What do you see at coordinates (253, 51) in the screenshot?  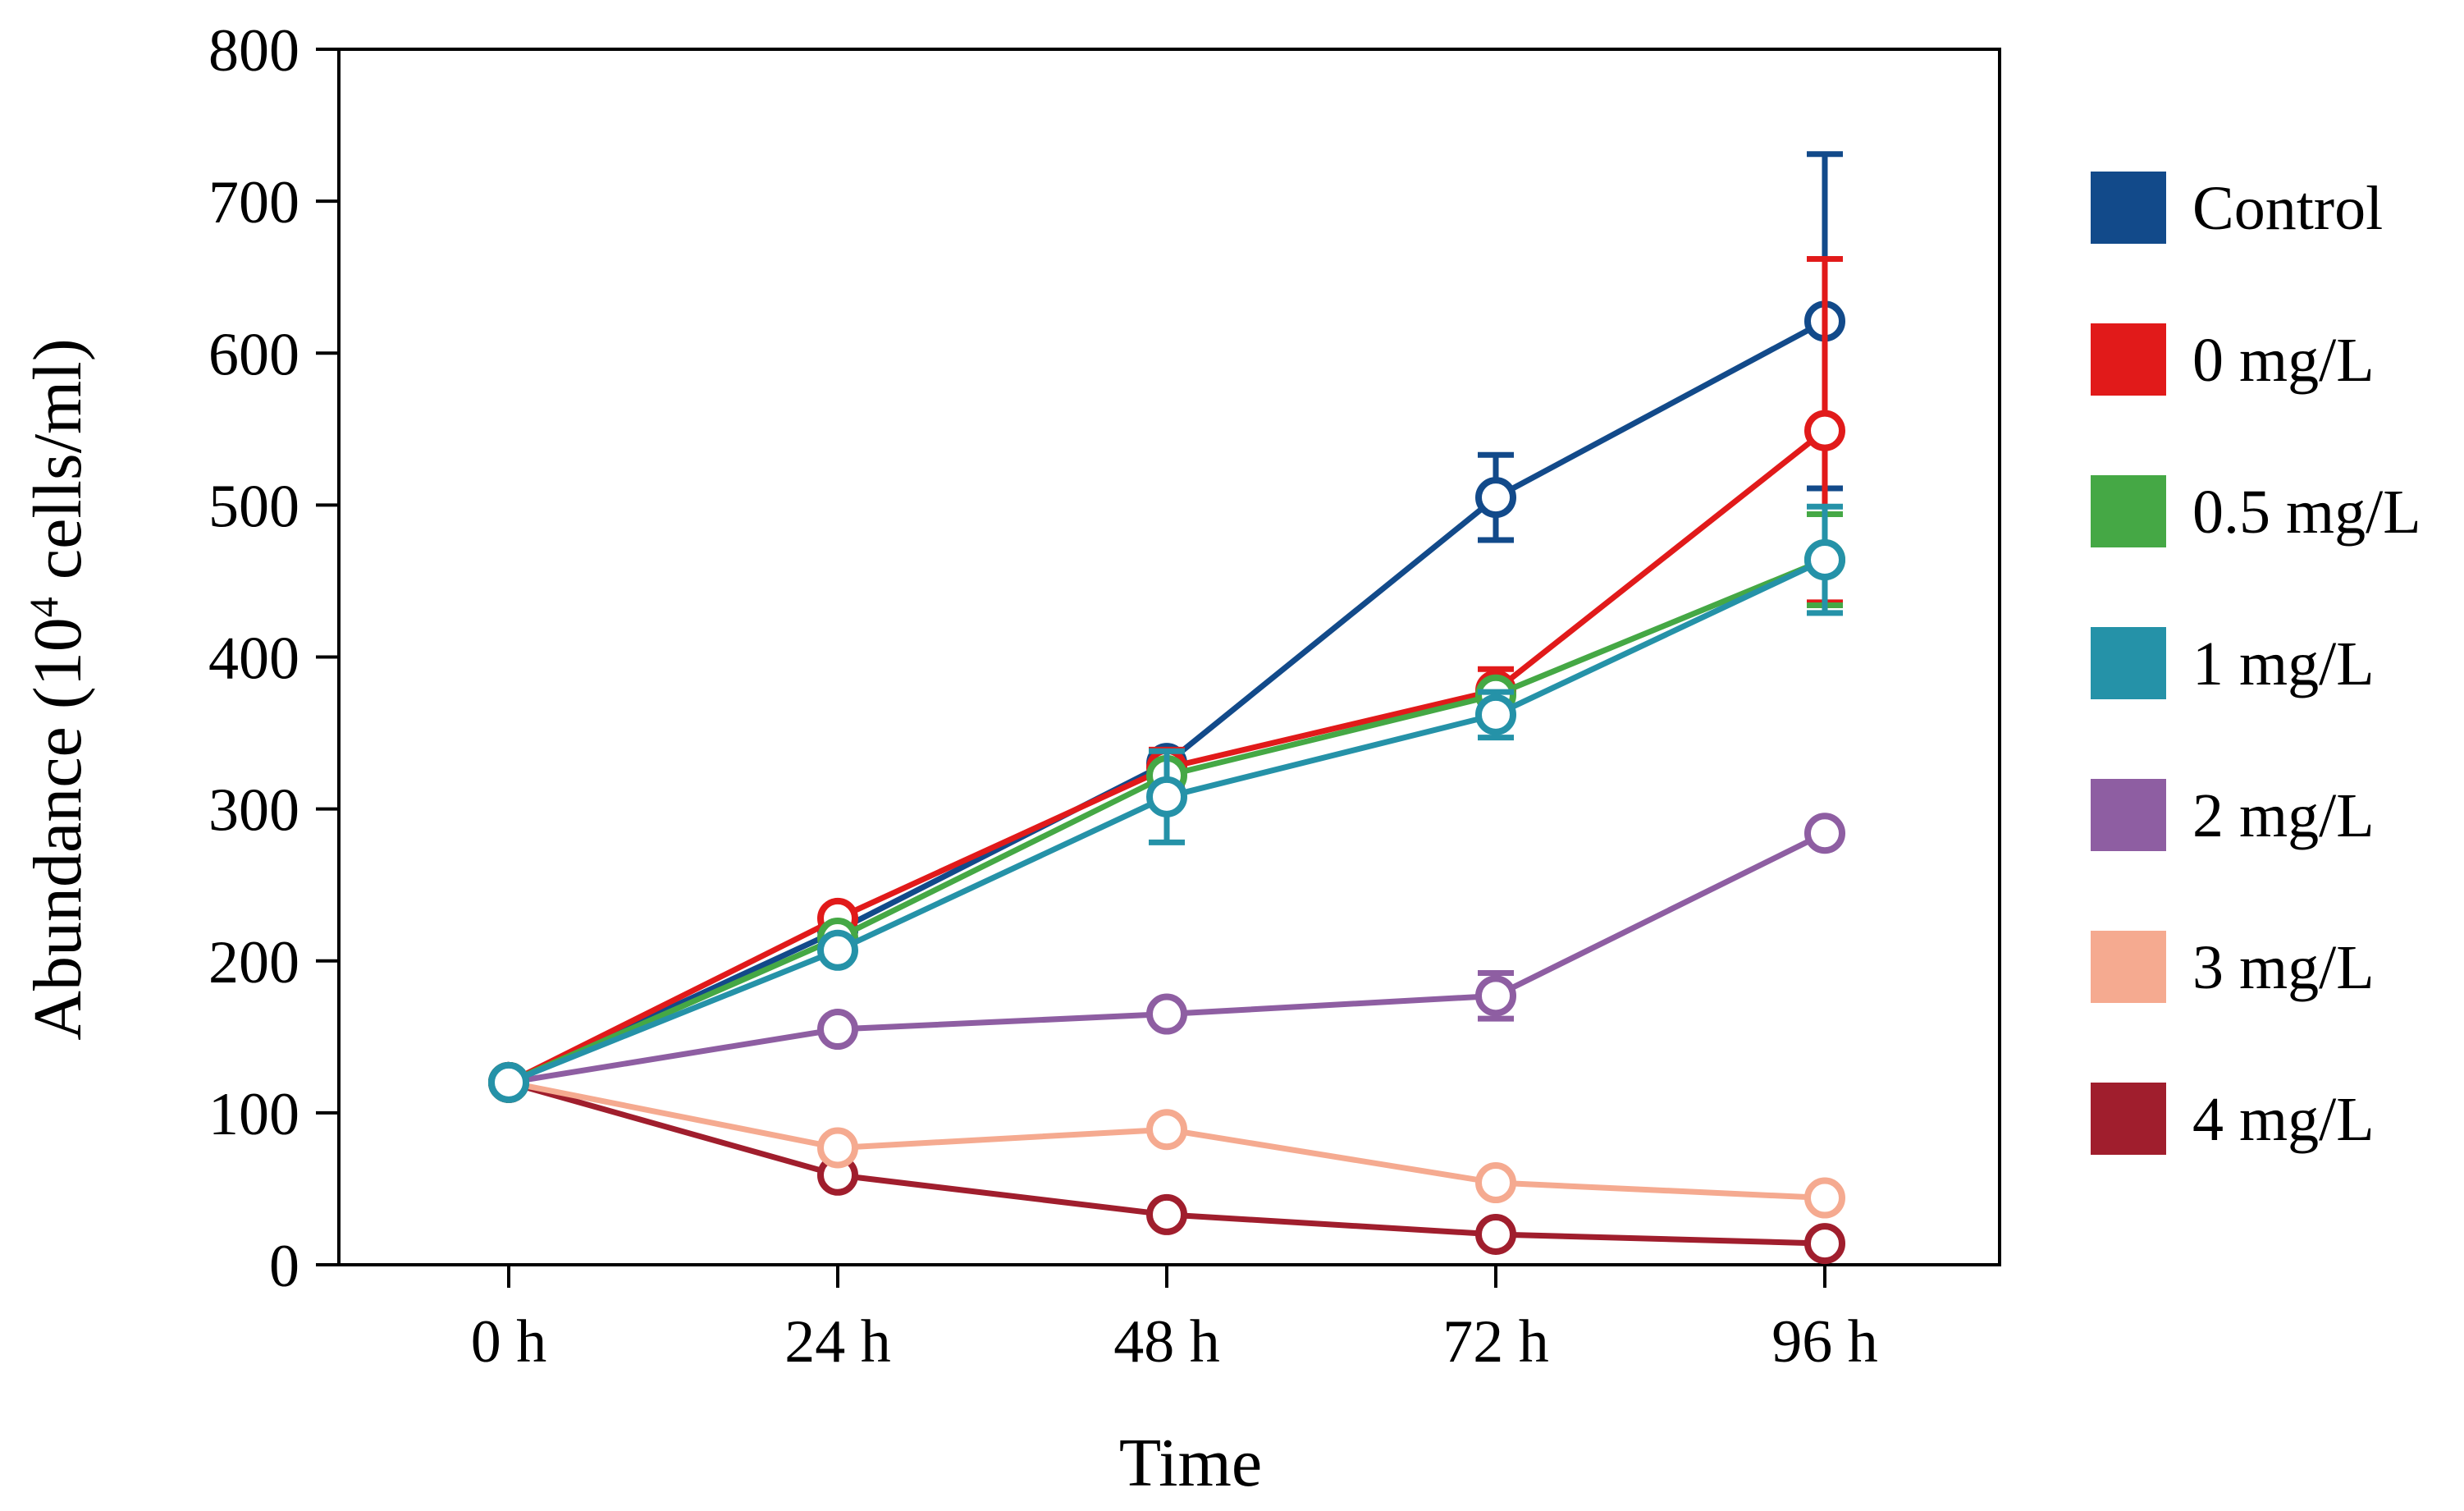 I see `y-tick-label: 800` at bounding box center [253, 51].